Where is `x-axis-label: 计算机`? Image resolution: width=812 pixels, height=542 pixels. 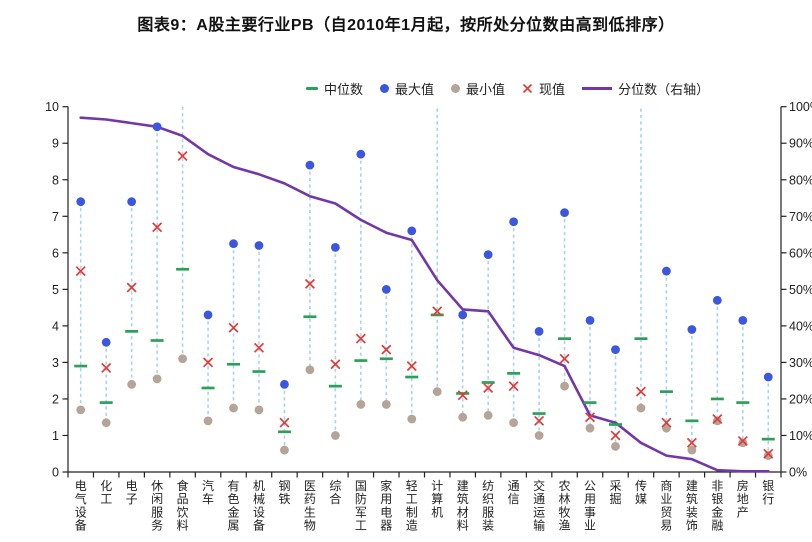
x-axis-label: 计算机 is located at coordinates (437, 499).